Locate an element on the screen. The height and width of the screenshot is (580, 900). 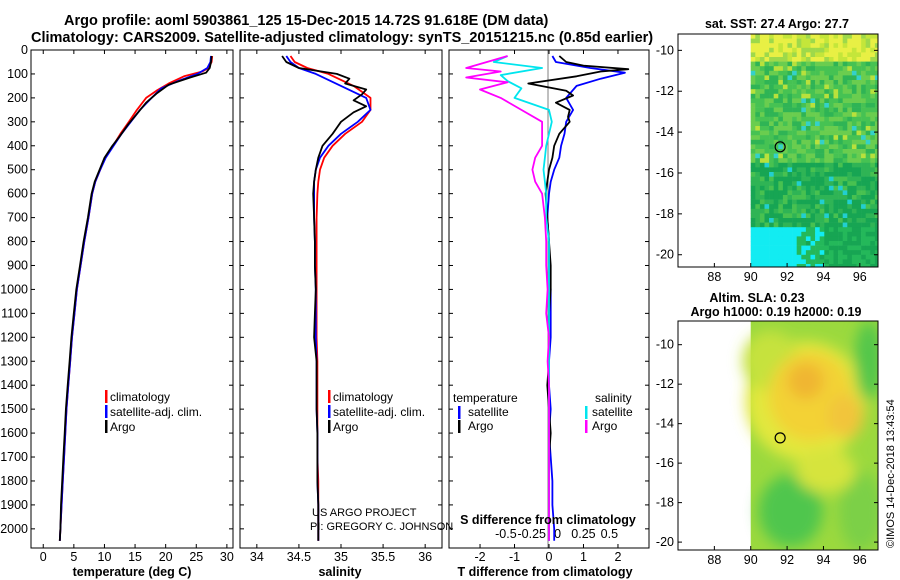
sla-anomaly-blobs is located at coordinates (810, 435).